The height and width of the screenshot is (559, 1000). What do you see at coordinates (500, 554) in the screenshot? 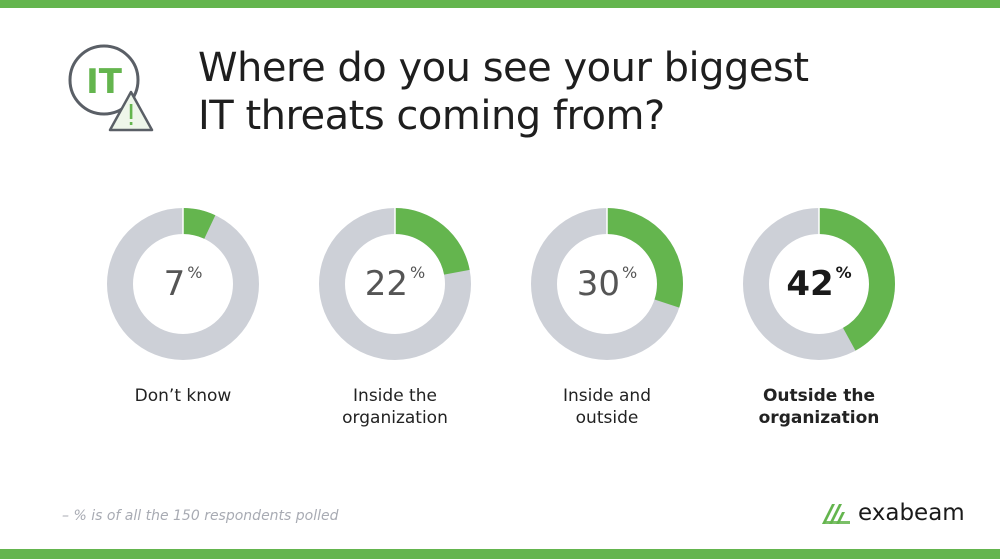
I see `bottom-accent-bar` at bounding box center [500, 554].